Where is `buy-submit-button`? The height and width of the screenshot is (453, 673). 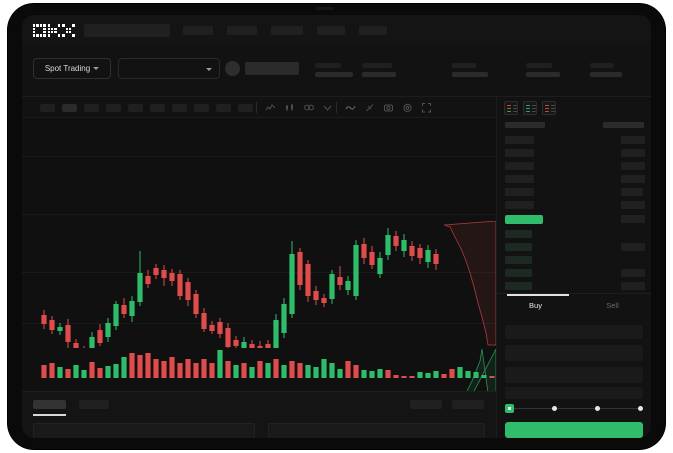
buy-submit-button is located at coordinates (574, 430).